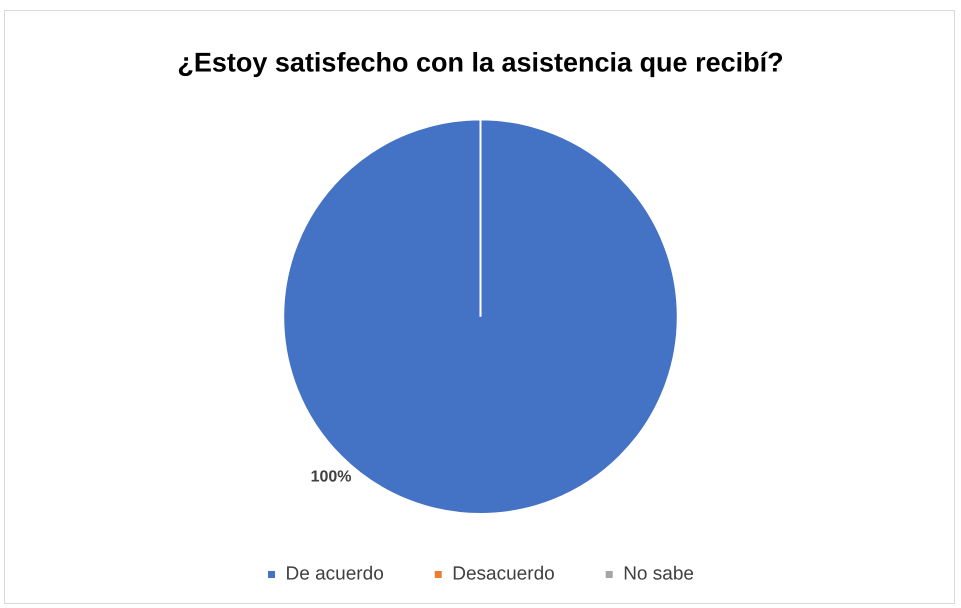  Describe the element at coordinates (658, 574) in the screenshot. I see `legend-label: No sabe` at that location.